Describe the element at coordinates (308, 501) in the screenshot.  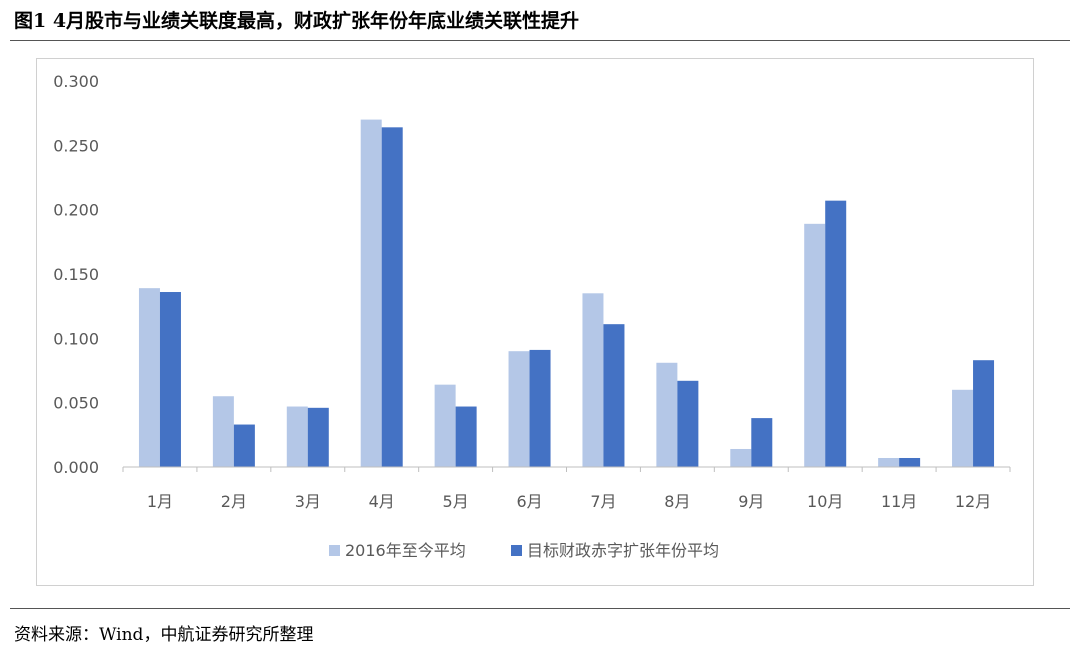
I see `x-tick-label: 3月` at that location.